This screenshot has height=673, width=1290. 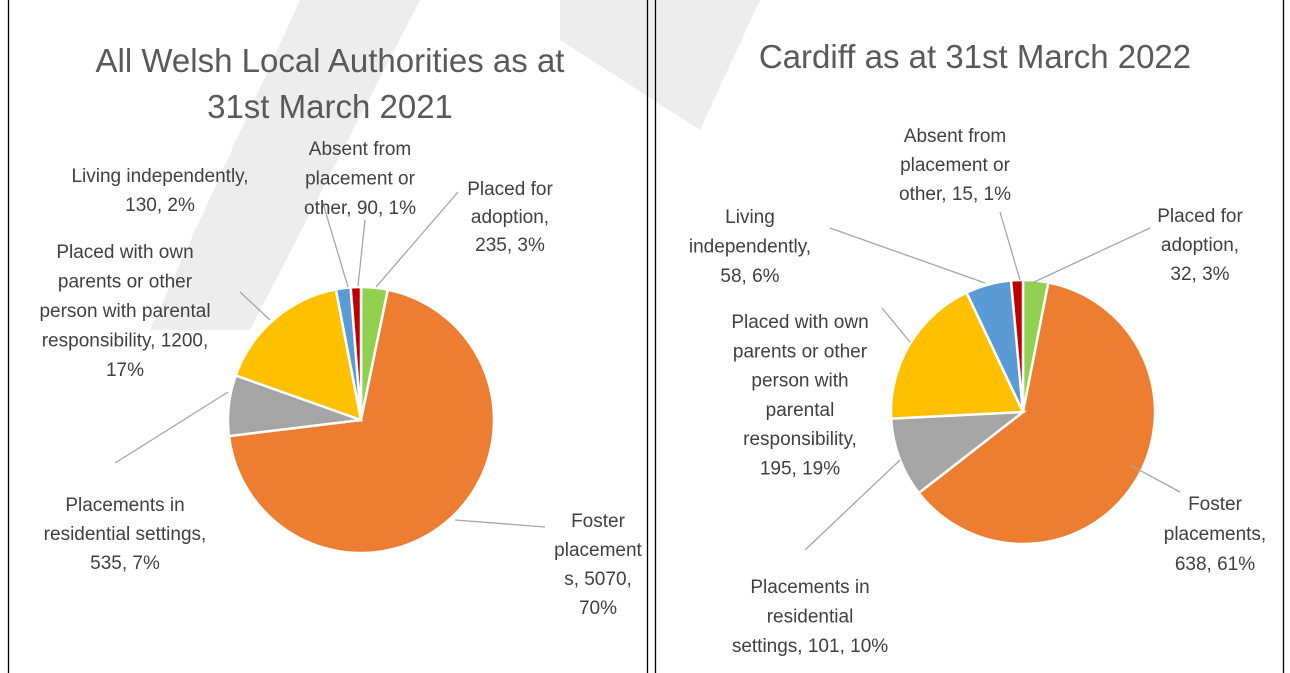 I want to click on data-label-line: 235, 3%, so click(x=510, y=245).